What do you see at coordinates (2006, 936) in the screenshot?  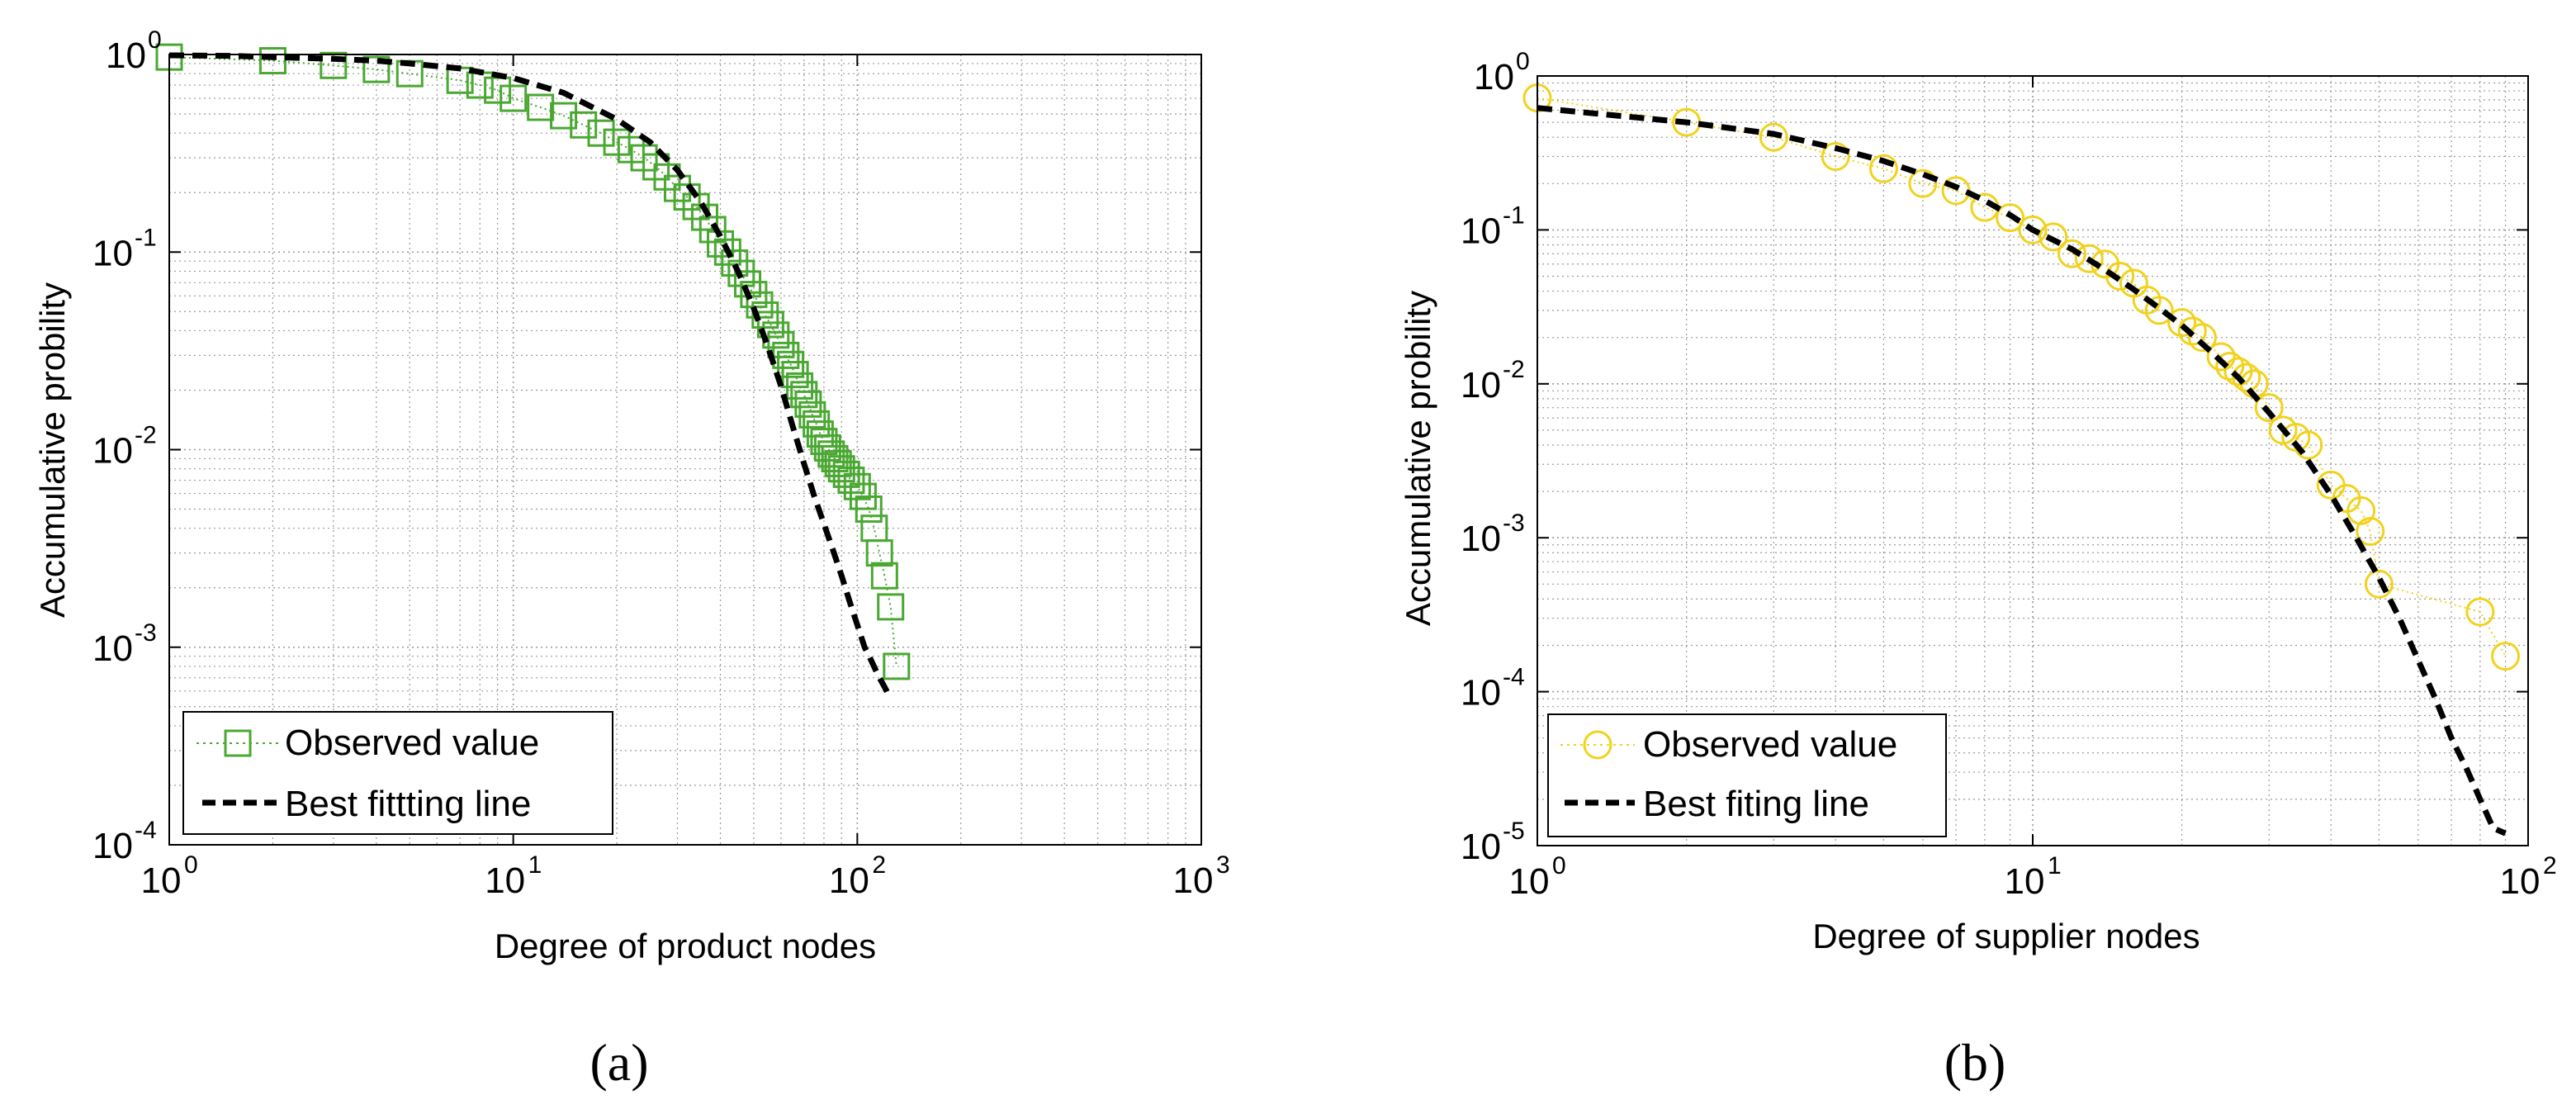 I see `x-axis-label-b: Degree of supplier nodes` at bounding box center [2006, 936].